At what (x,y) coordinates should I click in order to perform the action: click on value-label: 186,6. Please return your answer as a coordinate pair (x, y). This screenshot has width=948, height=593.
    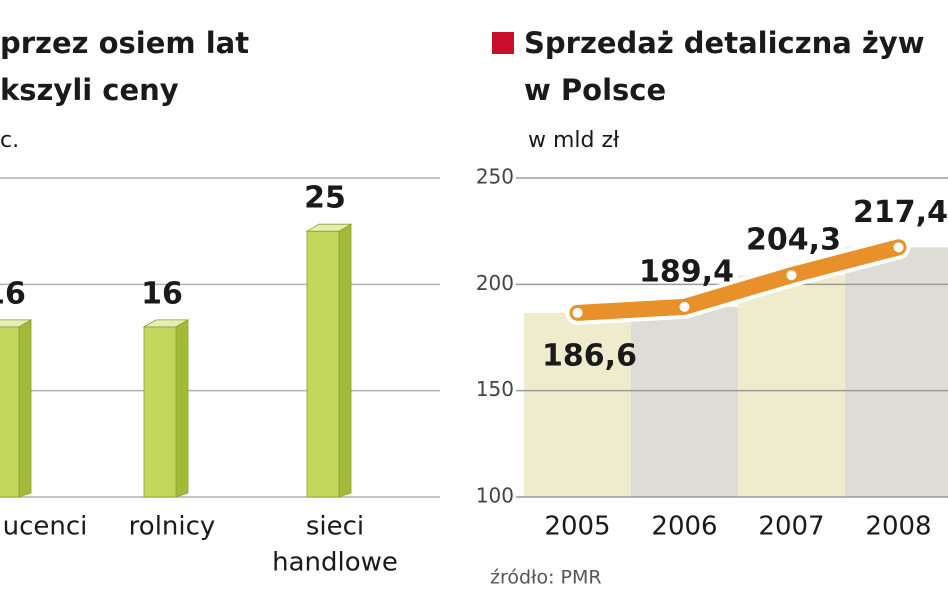
    Looking at the image, I should click on (589, 355).